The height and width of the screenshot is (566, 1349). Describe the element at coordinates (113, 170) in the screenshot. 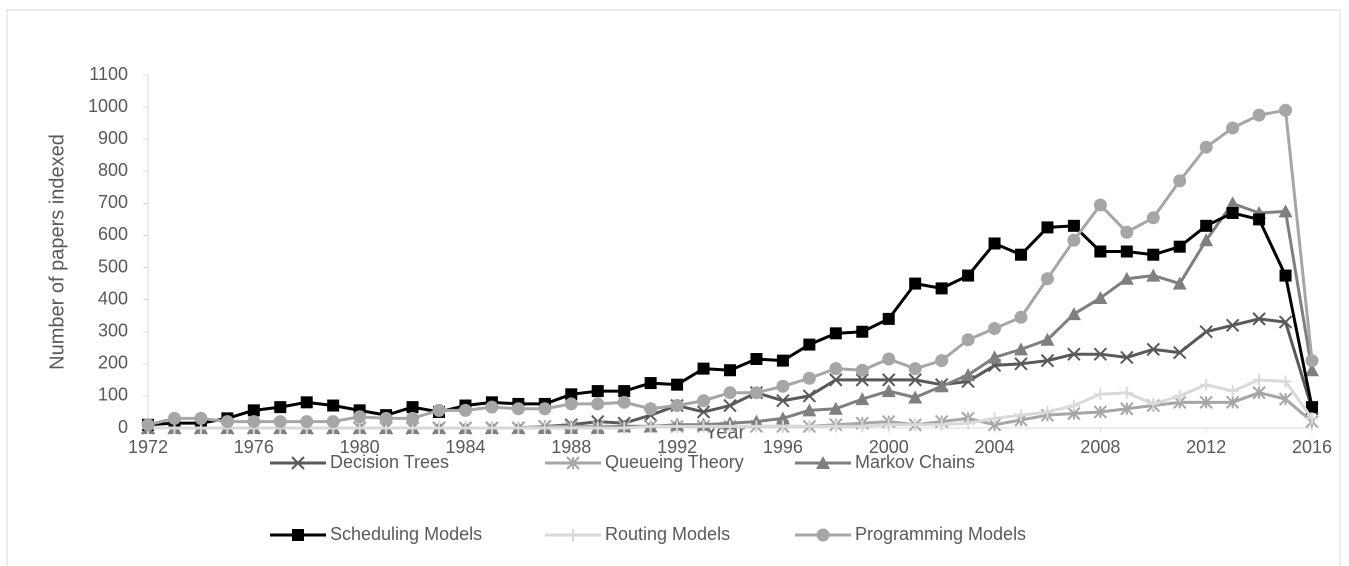

I see `y-tick-label: 800` at that location.